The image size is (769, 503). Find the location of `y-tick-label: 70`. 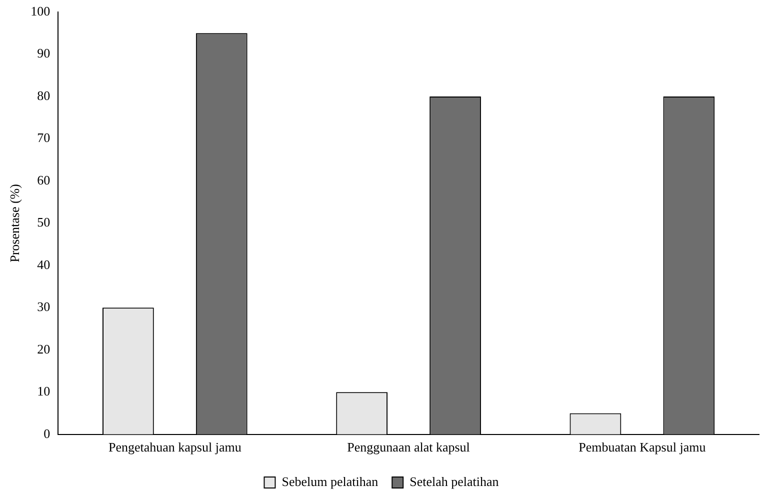

y-tick-label: 70 is located at coordinates (43, 138).